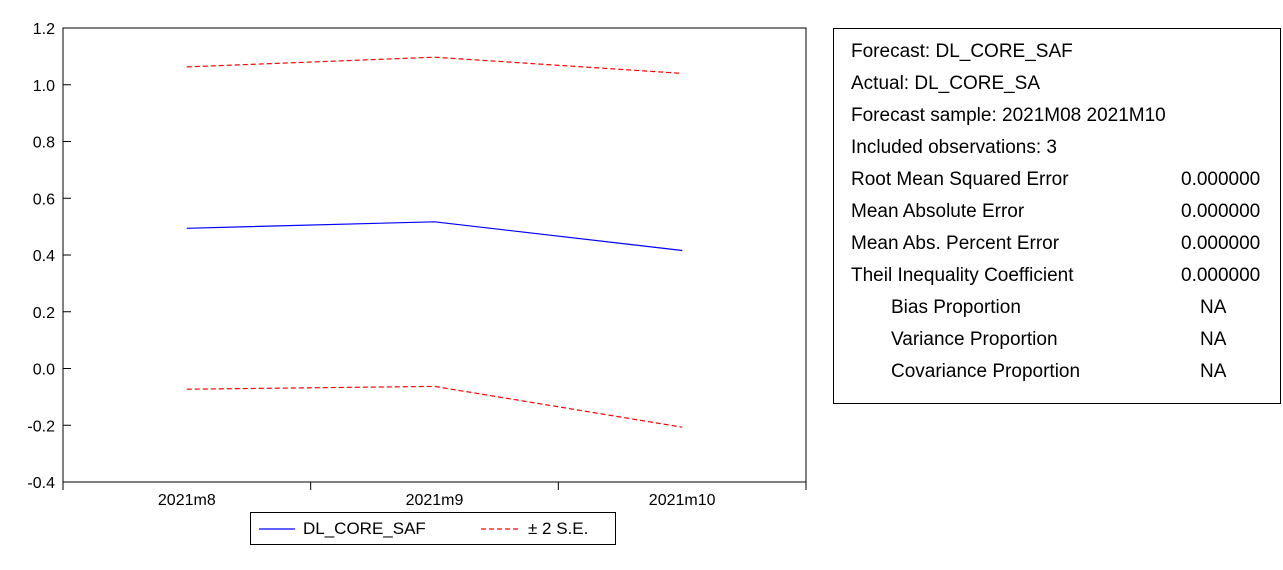  I want to click on x-tick-label: 2021m8, so click(187, 500).